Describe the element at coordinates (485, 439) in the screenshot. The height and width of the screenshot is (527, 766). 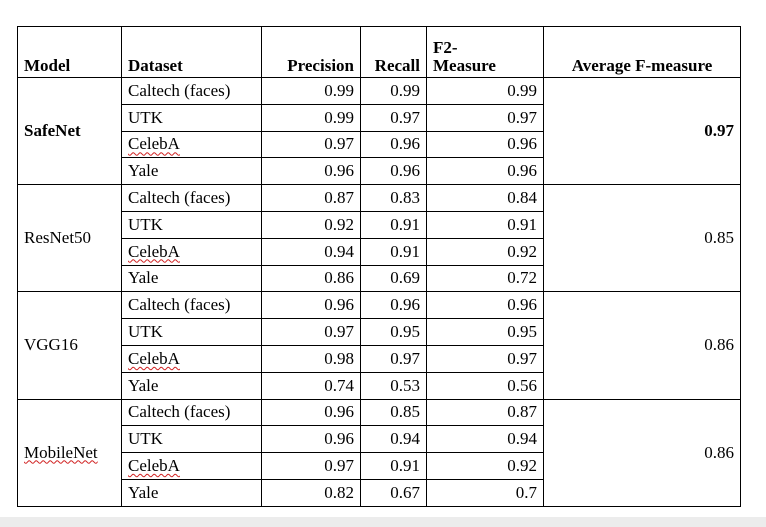
I see `f2-measure-cell: 0.94` at that location.